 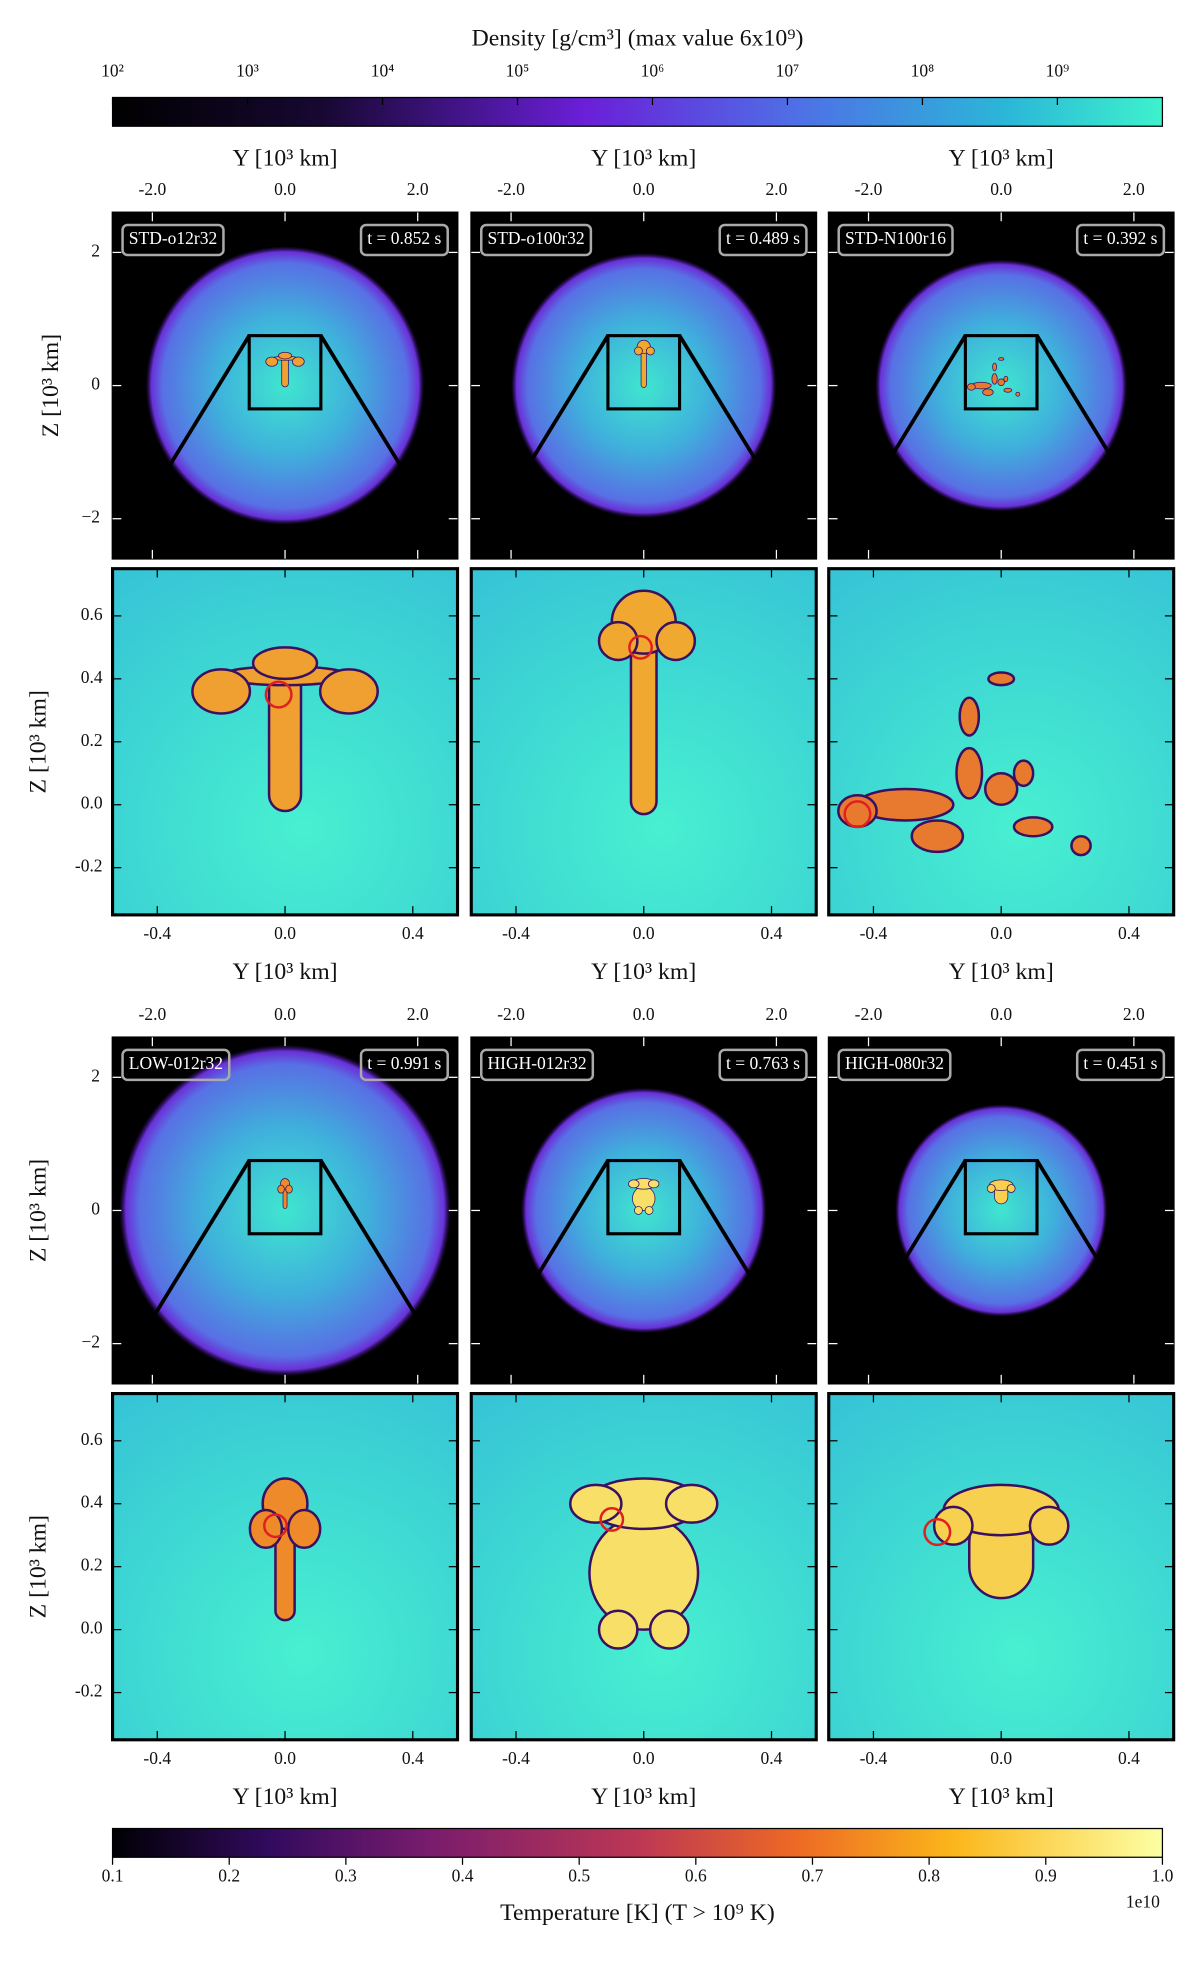 I want to click on panel-frame, so click(x=1001, y=742).